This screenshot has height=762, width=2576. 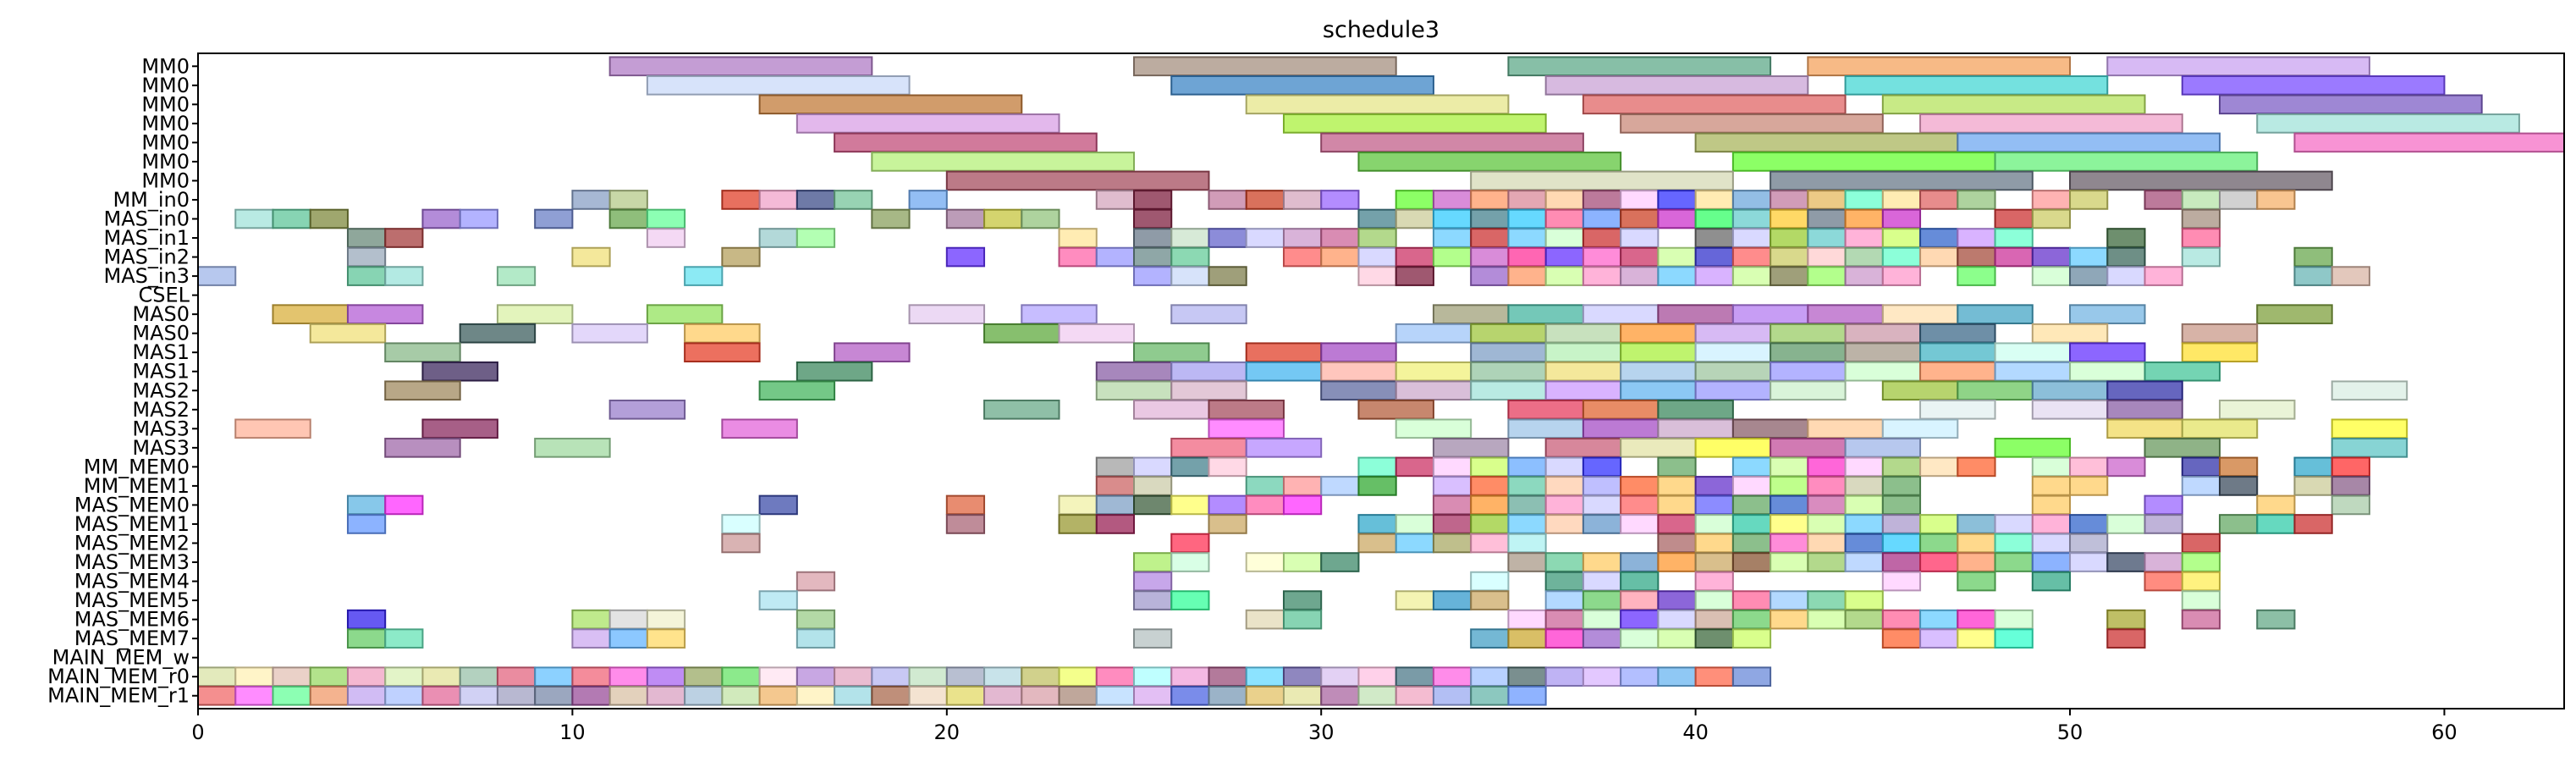 I want to click on x-tick-label: 10, so click(x=572, y=732).